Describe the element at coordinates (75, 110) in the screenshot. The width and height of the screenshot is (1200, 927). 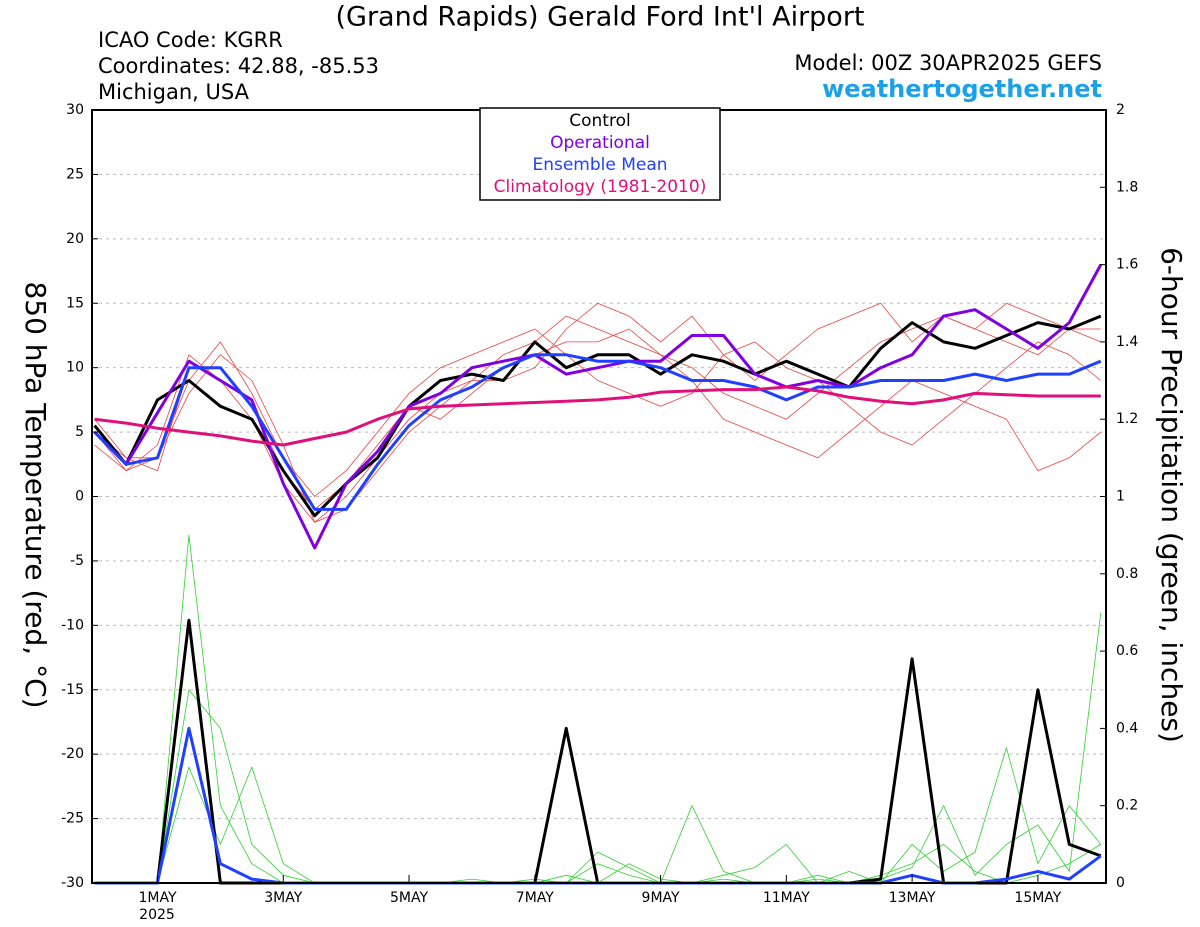
I see `y-tick-label: 30` at that location.